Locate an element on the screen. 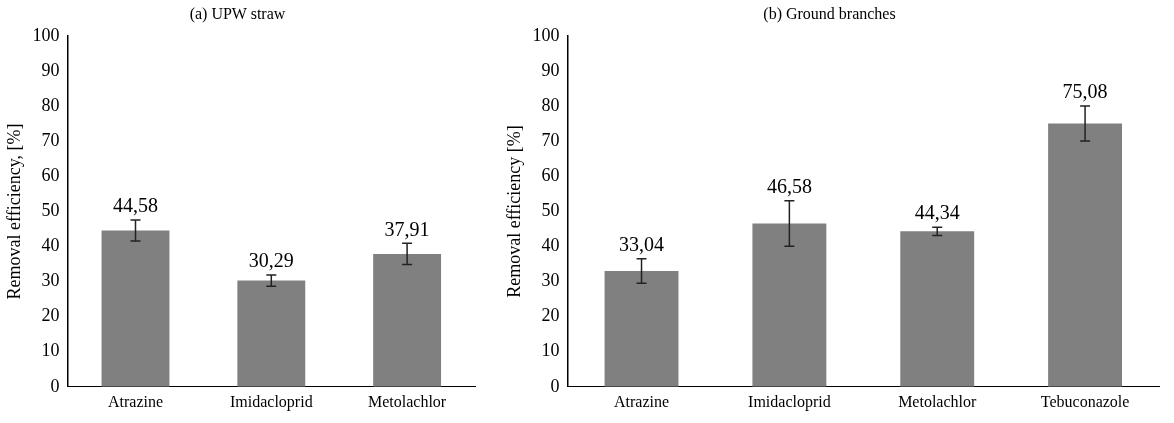 Image resolution: width=1174 pixels, height=423 pixels. data-label: 30,29 is located at coordinates (271, 260).